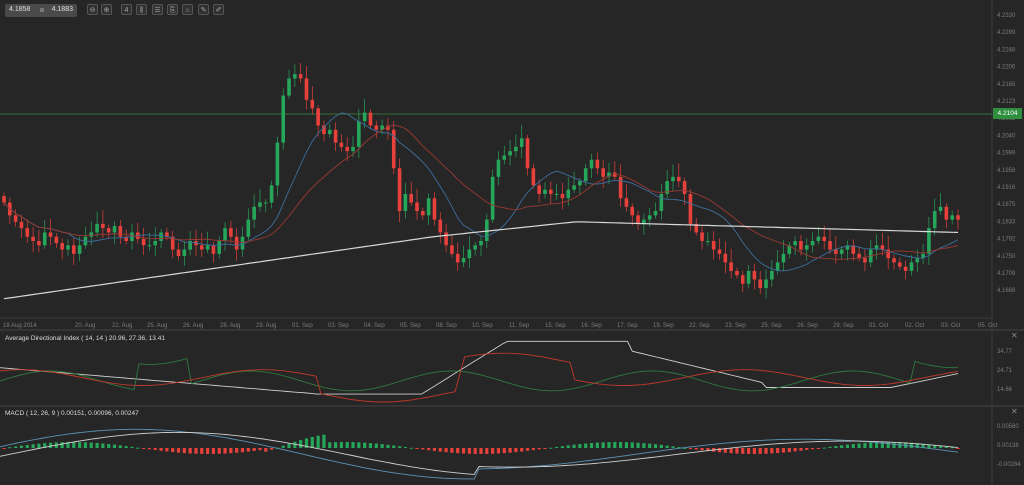 The height and width of the screenshot is (485, 1024). Describe the element at coordinates (1006, 205) in the screenshot. I see `price-axis-label: 4.1875` at that location.